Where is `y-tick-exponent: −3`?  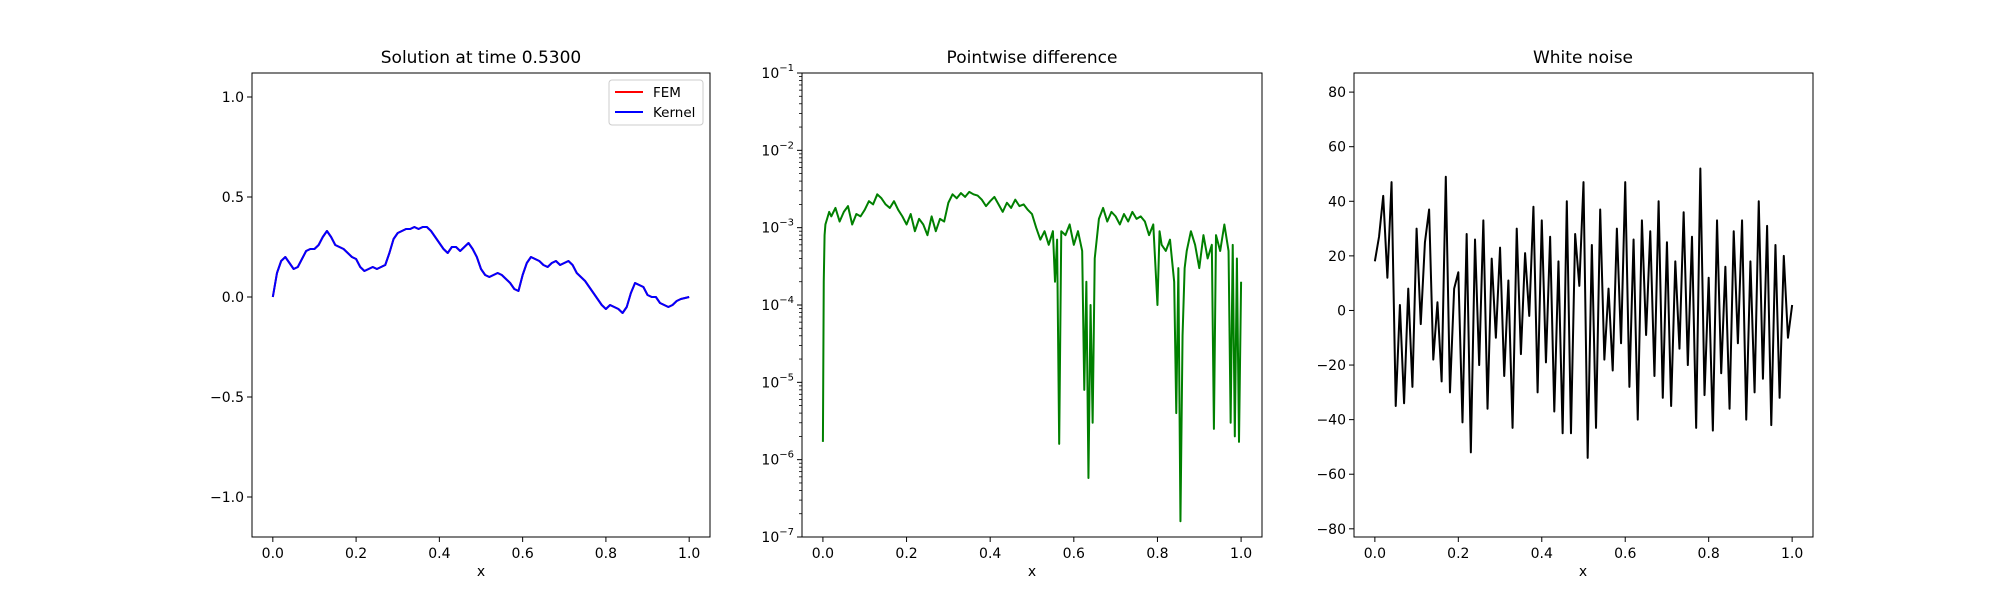
y-tick-exponent: −3 is located at coordinates (786, 223).